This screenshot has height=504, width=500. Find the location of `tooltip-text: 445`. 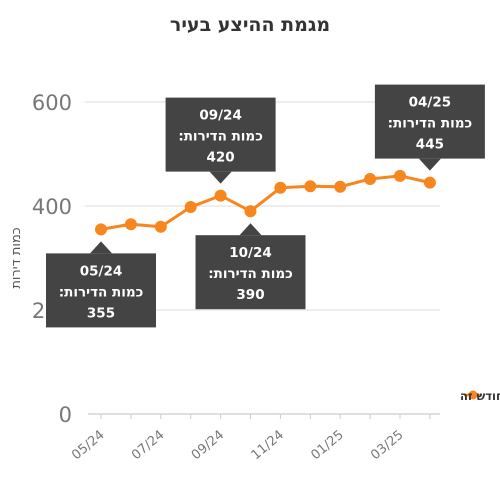

tooltip-text: 445 is located at coordinates (430, 145).